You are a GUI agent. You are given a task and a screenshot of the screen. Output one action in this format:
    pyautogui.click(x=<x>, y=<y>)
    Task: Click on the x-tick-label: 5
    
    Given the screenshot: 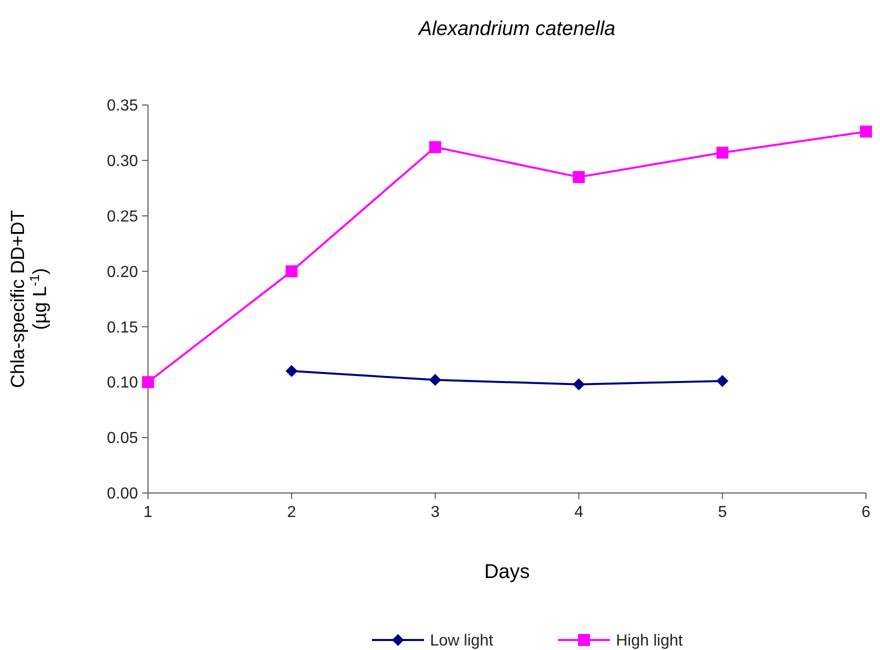 What is the action you would take?
    pyautogui.click(x=722, y=512)
    